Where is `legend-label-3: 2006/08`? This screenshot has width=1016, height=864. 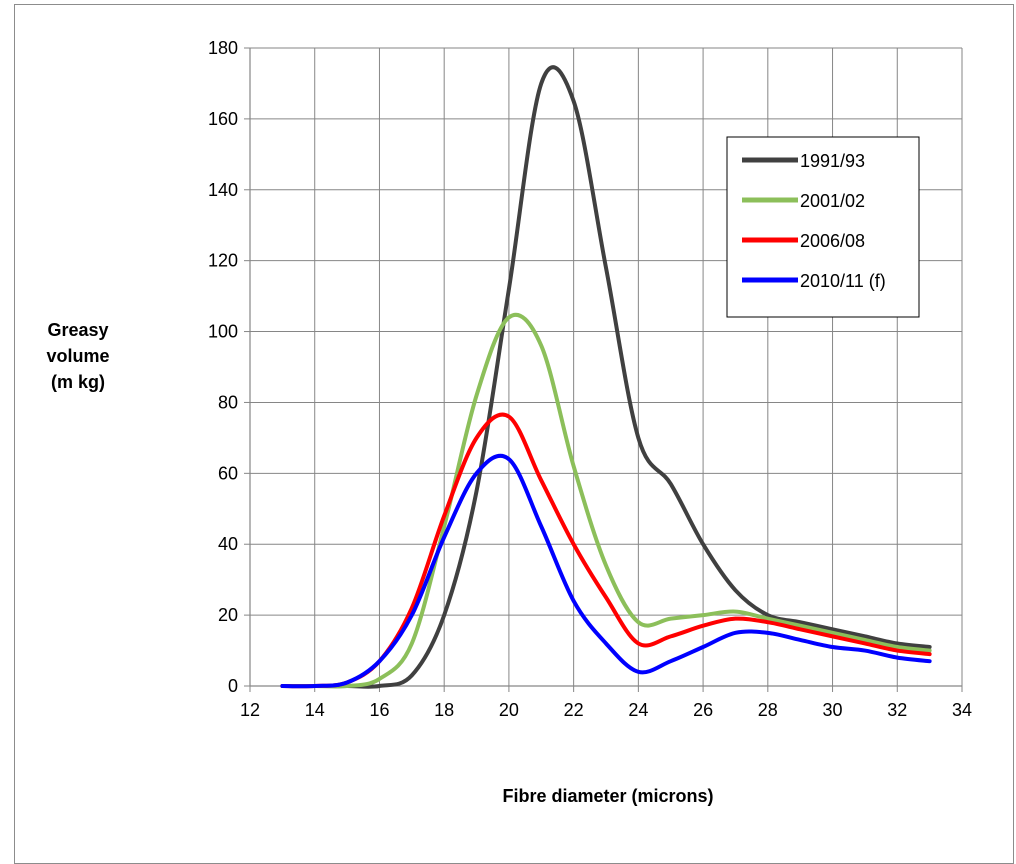
legend-label-3: 2006/08 is located at coordinates (832, 241).